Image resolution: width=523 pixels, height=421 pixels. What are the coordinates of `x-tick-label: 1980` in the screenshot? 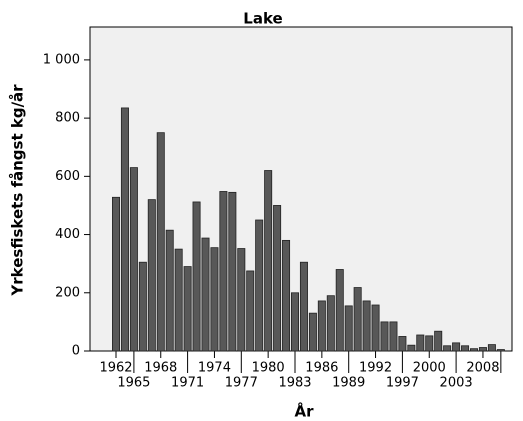 It's located at (268, 368).